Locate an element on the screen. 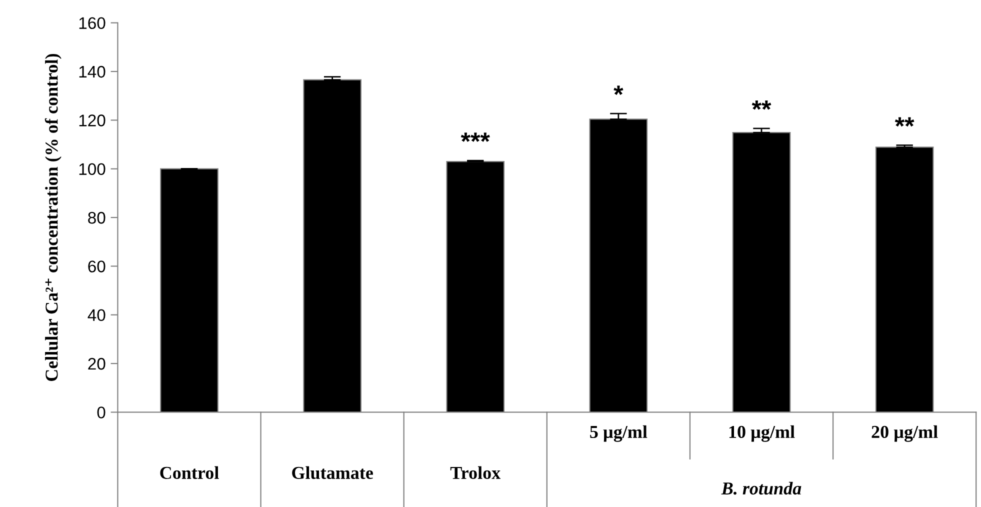  y-tick-label: 80 is located at coordinates (97, 218).